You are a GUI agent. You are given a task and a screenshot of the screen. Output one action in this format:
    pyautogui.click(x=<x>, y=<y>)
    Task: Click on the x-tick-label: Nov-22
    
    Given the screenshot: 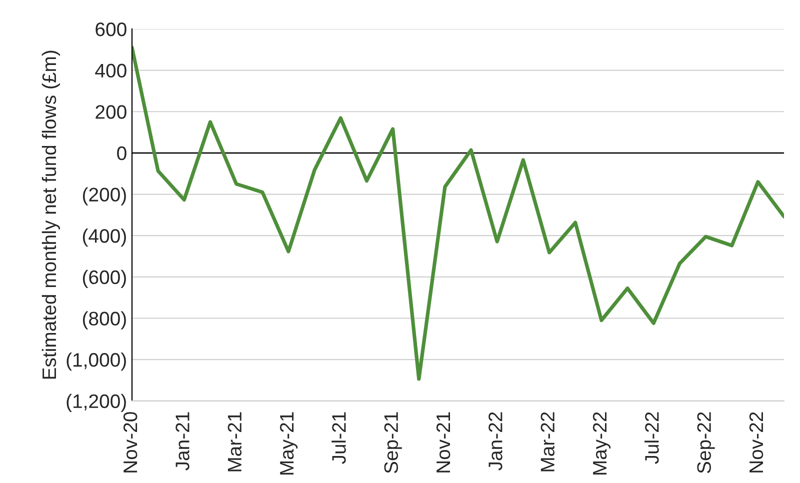 What is the action you would take?
    pyautogui.click(x=756, y=442)
    